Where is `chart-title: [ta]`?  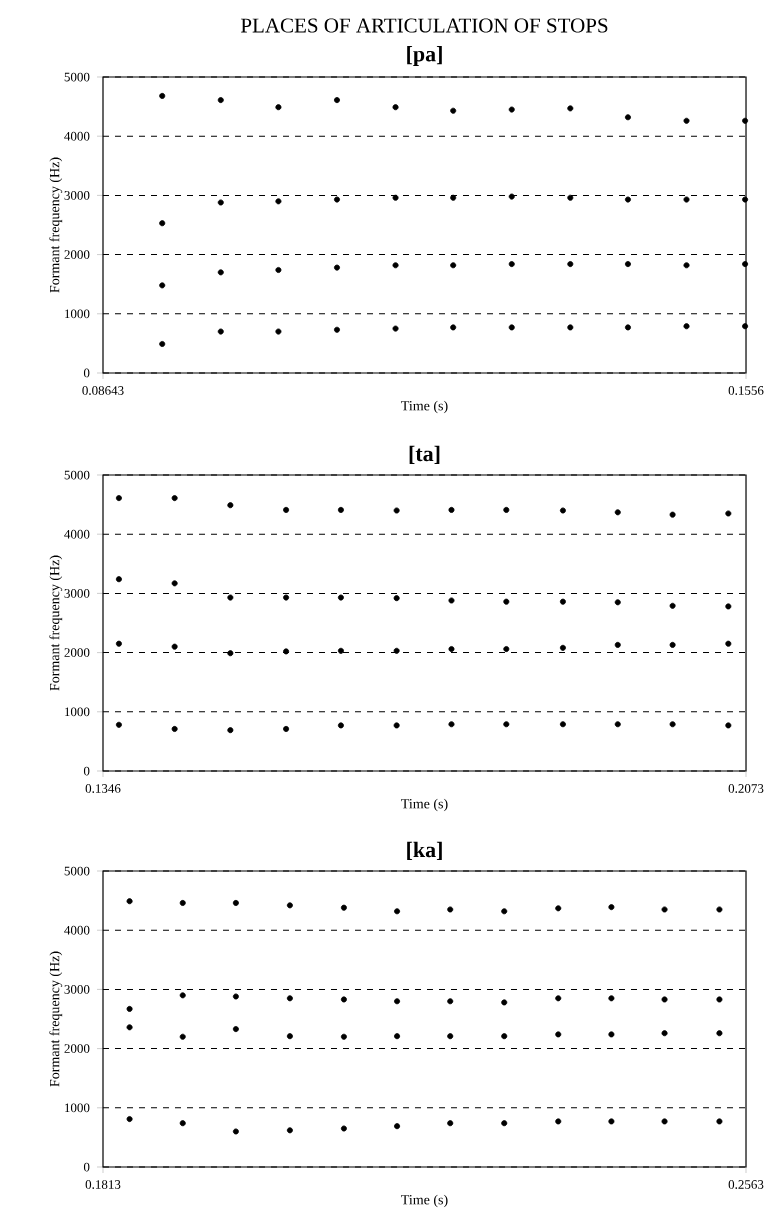 chart-title: [ta] is located at coordinates (424, 454).